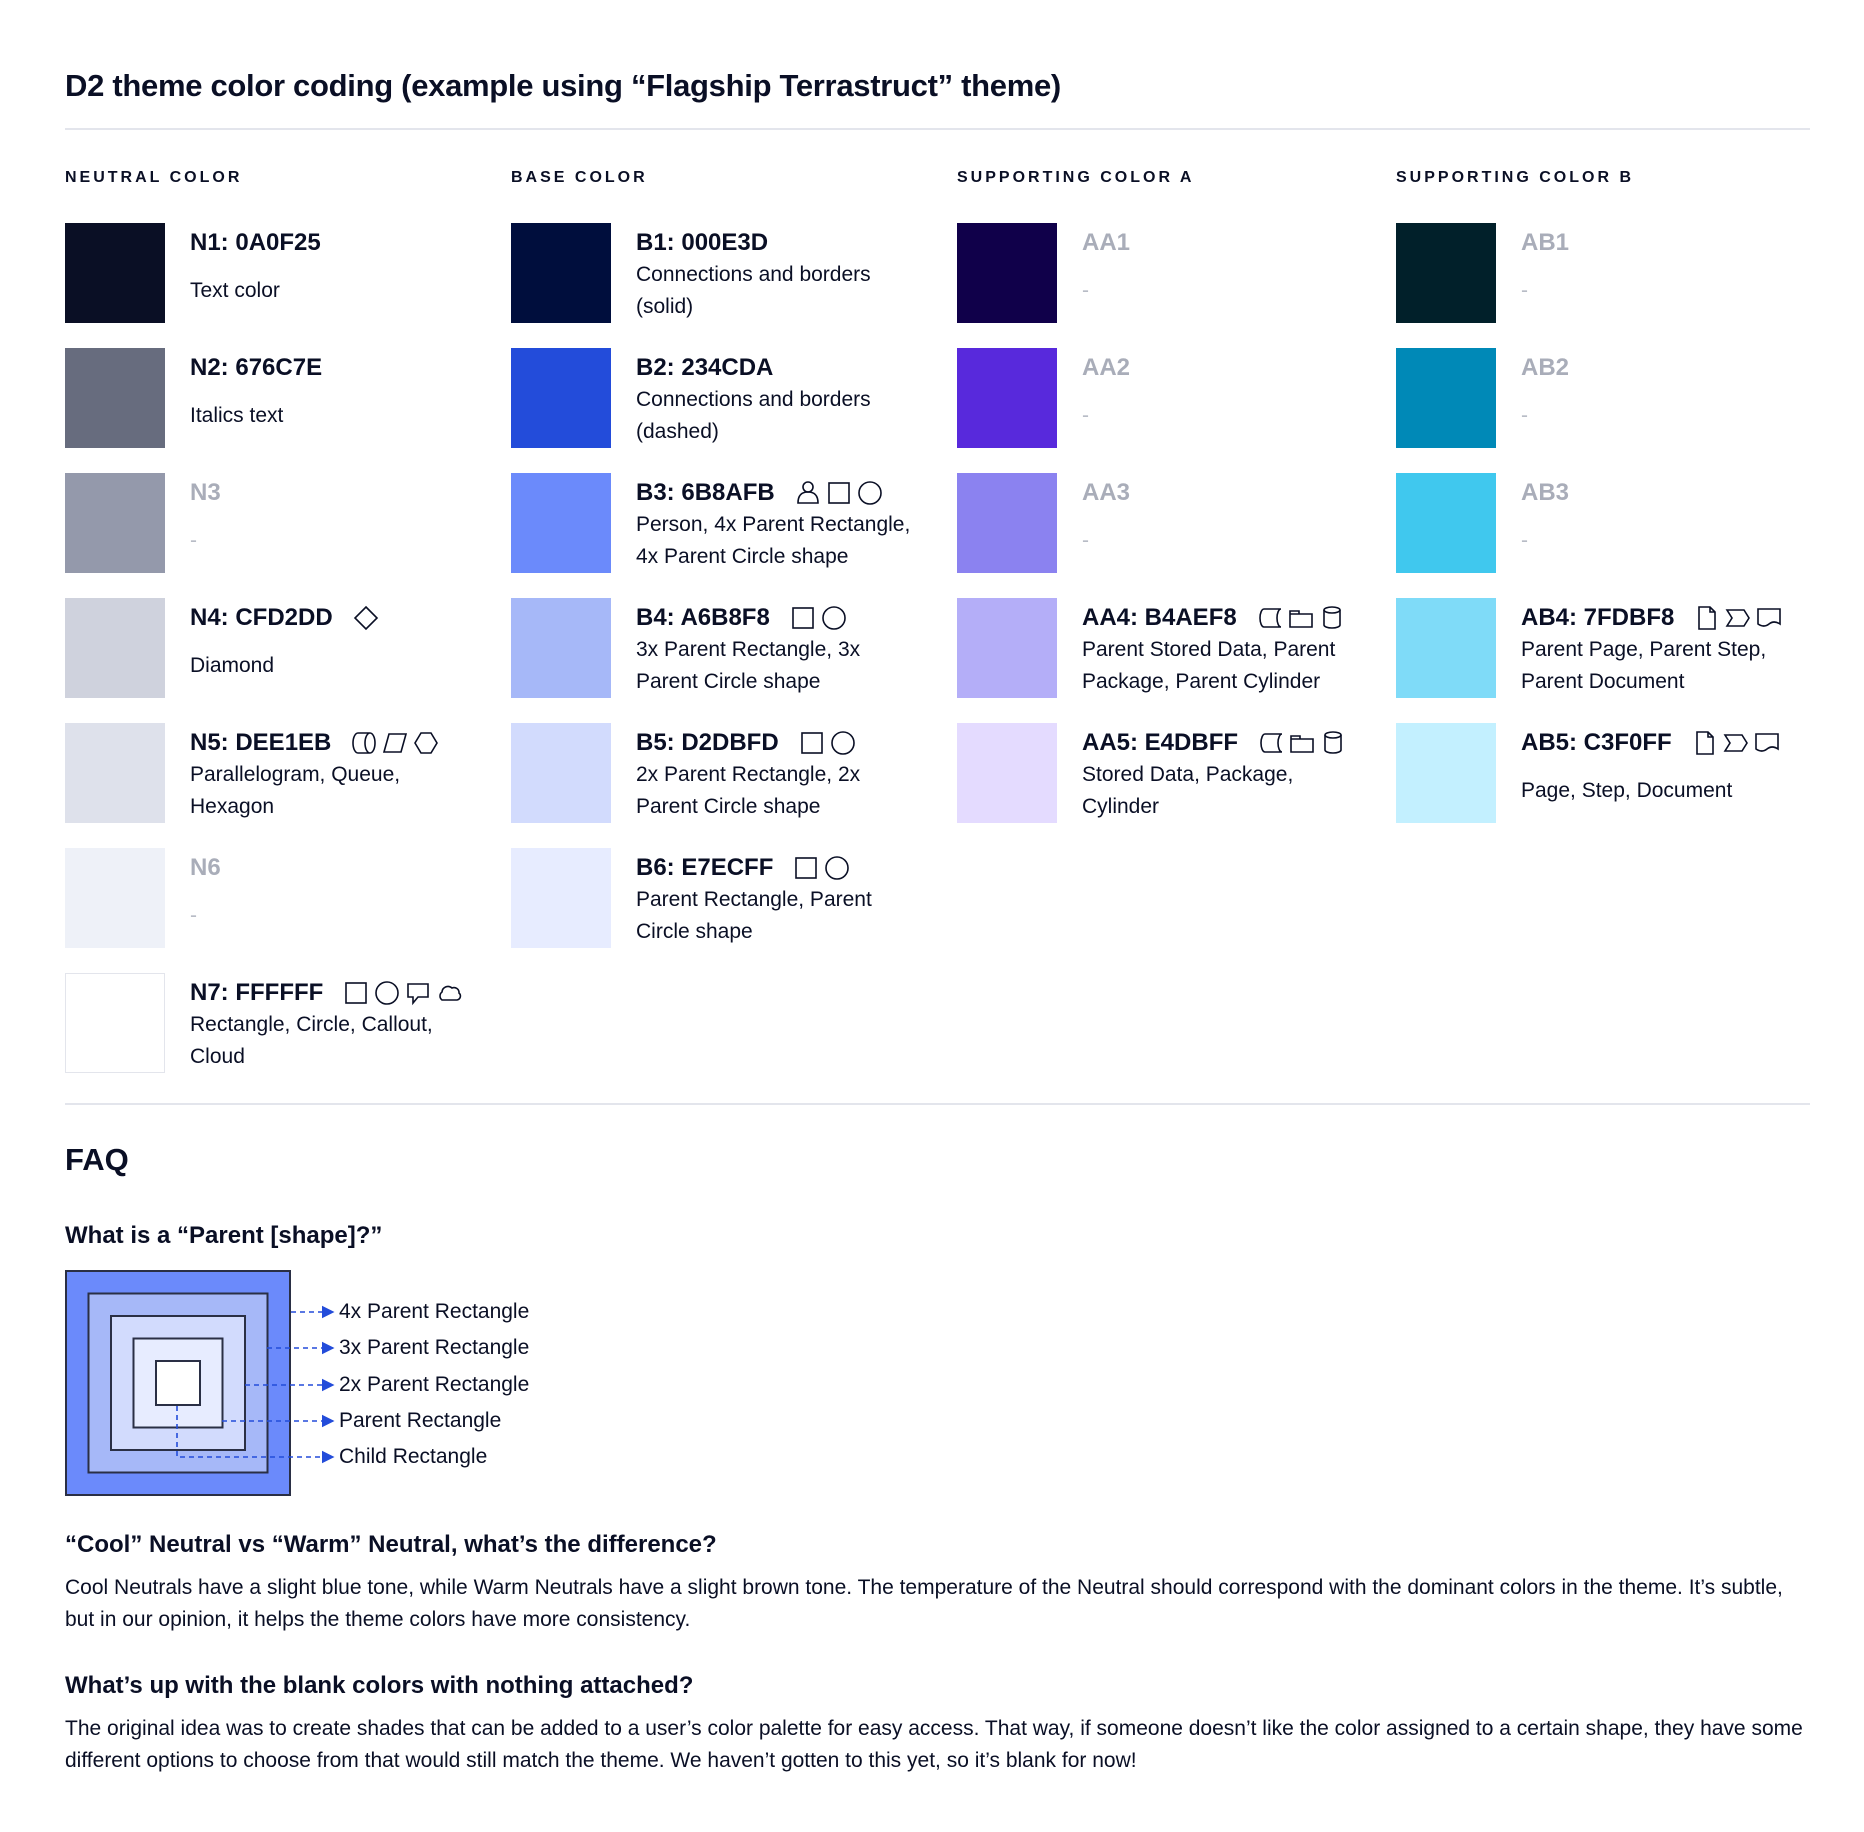 This screenshot has width=1864, height=1832. I want to click on queue-icon, so click(364, 743).